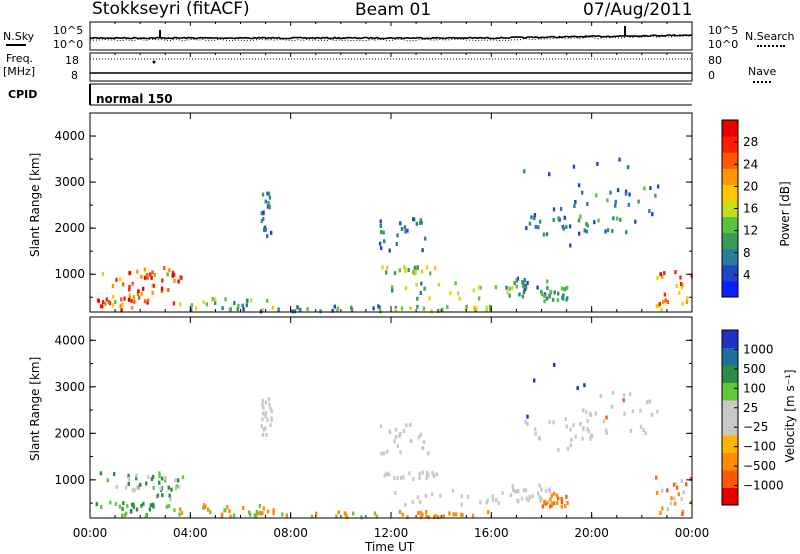  What do you see at coordinates (190, 533) in the screenshot?
I see `x-tick-label: 04:00` at bounding box center [190, 533].